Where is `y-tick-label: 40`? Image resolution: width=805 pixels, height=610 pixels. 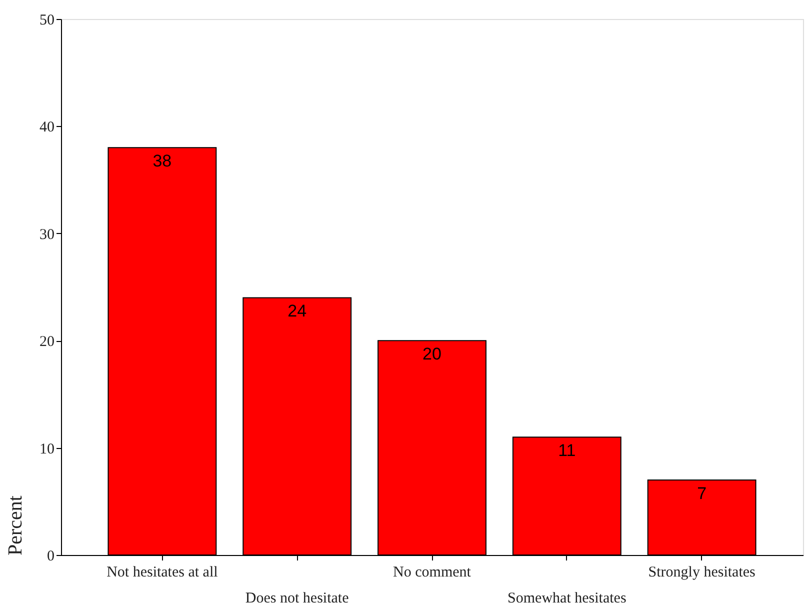 y-tick-label: 40 is located at coordinates (47, 128).